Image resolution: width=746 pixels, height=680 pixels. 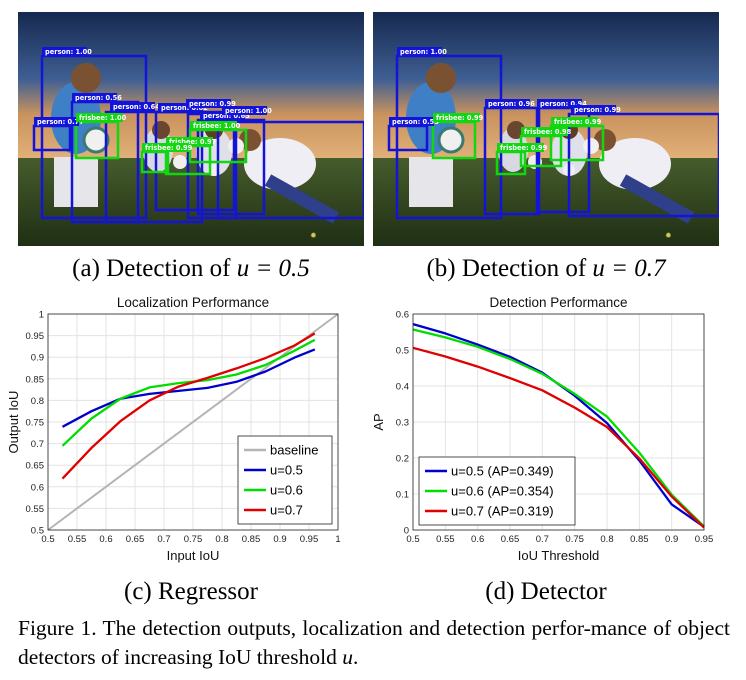 What do you see at coordinates (35, 509) in the screenshot?
I see `loc-ytick-label: 0.55` at bounding box center [35, 509].